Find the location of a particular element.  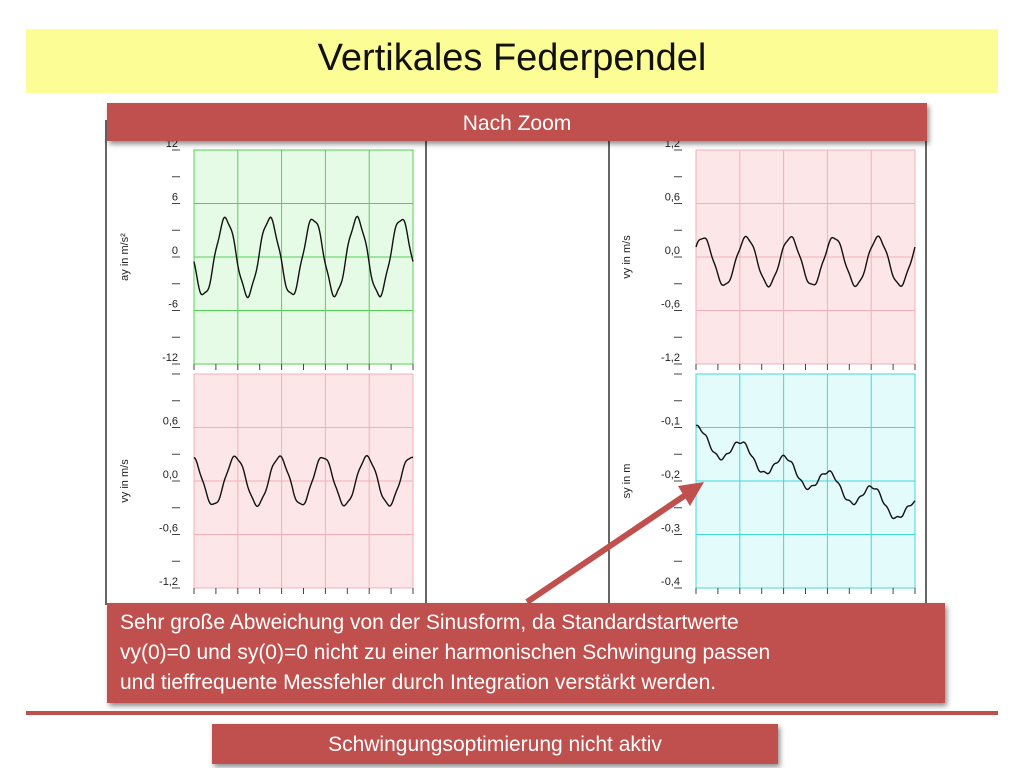

zoom-banner: Nach Zoom is located at coordinates (517, 122).